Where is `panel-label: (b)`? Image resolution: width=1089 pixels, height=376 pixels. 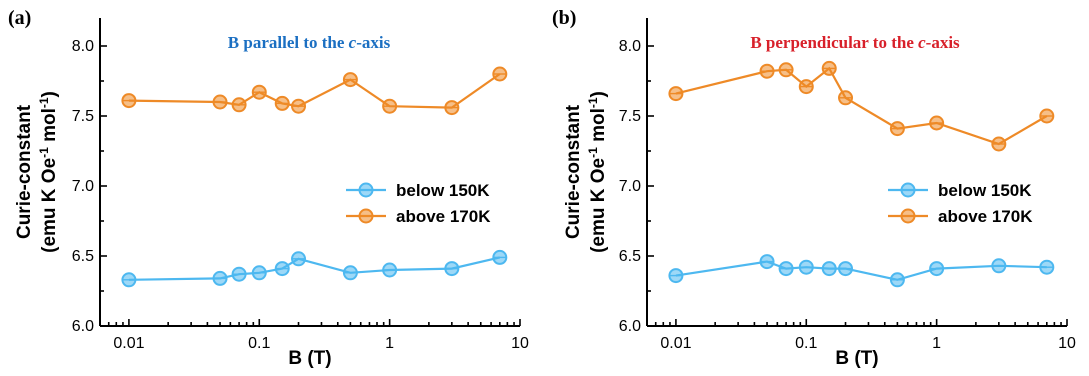
panel-label: (b) is located at coordinates (564, 18).